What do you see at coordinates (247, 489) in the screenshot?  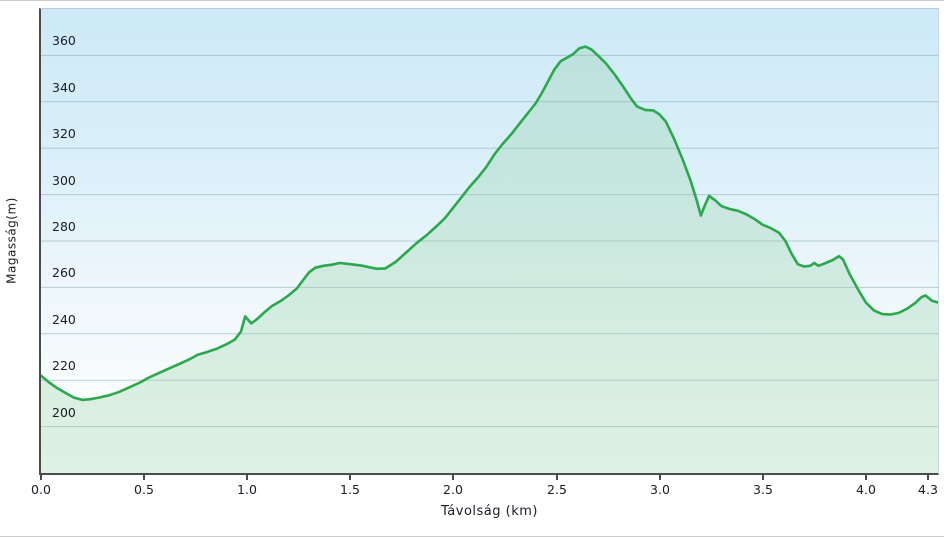 I see `x-tick-label: 1.0` at bounding box center [247, 489].